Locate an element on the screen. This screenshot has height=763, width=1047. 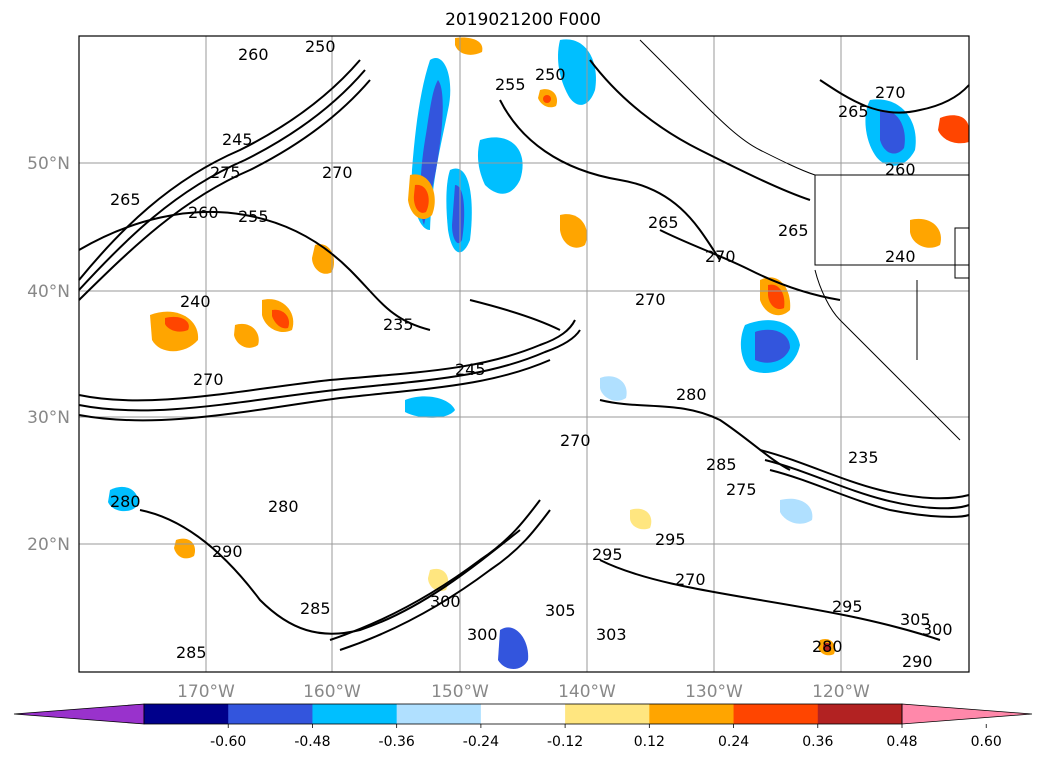
lon-label: 120°W is located at coordinates (841, 692).